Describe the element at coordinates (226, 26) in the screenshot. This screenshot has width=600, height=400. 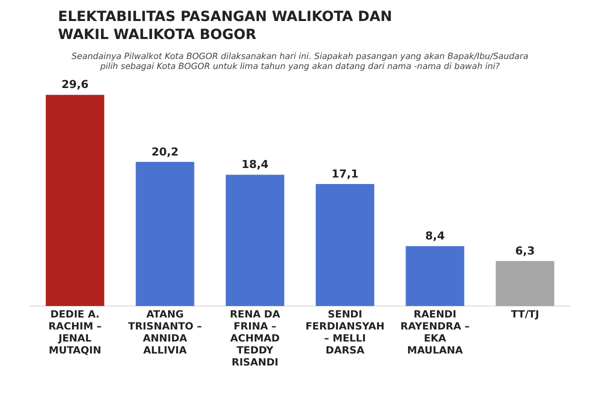
I see `chart-title: ELEKTABILITAS PASANGAN WALIKOTA DAN WAKIL WALIKOTA BOGOR` at that location.